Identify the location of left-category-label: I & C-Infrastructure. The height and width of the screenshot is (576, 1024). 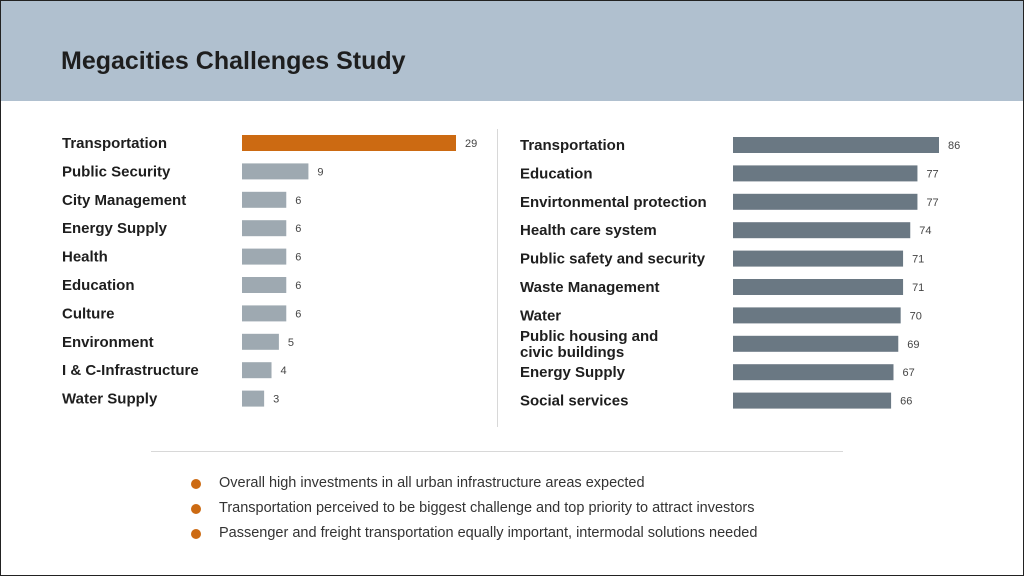
(130, 370).